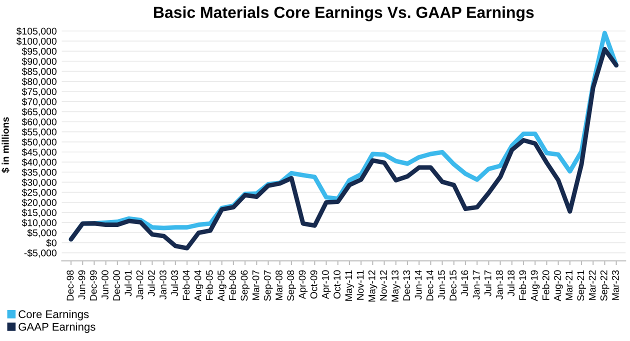 This screenshot has width=630, height=341. I want to click on x-tick-label: Dec-14, so click(430, 285).